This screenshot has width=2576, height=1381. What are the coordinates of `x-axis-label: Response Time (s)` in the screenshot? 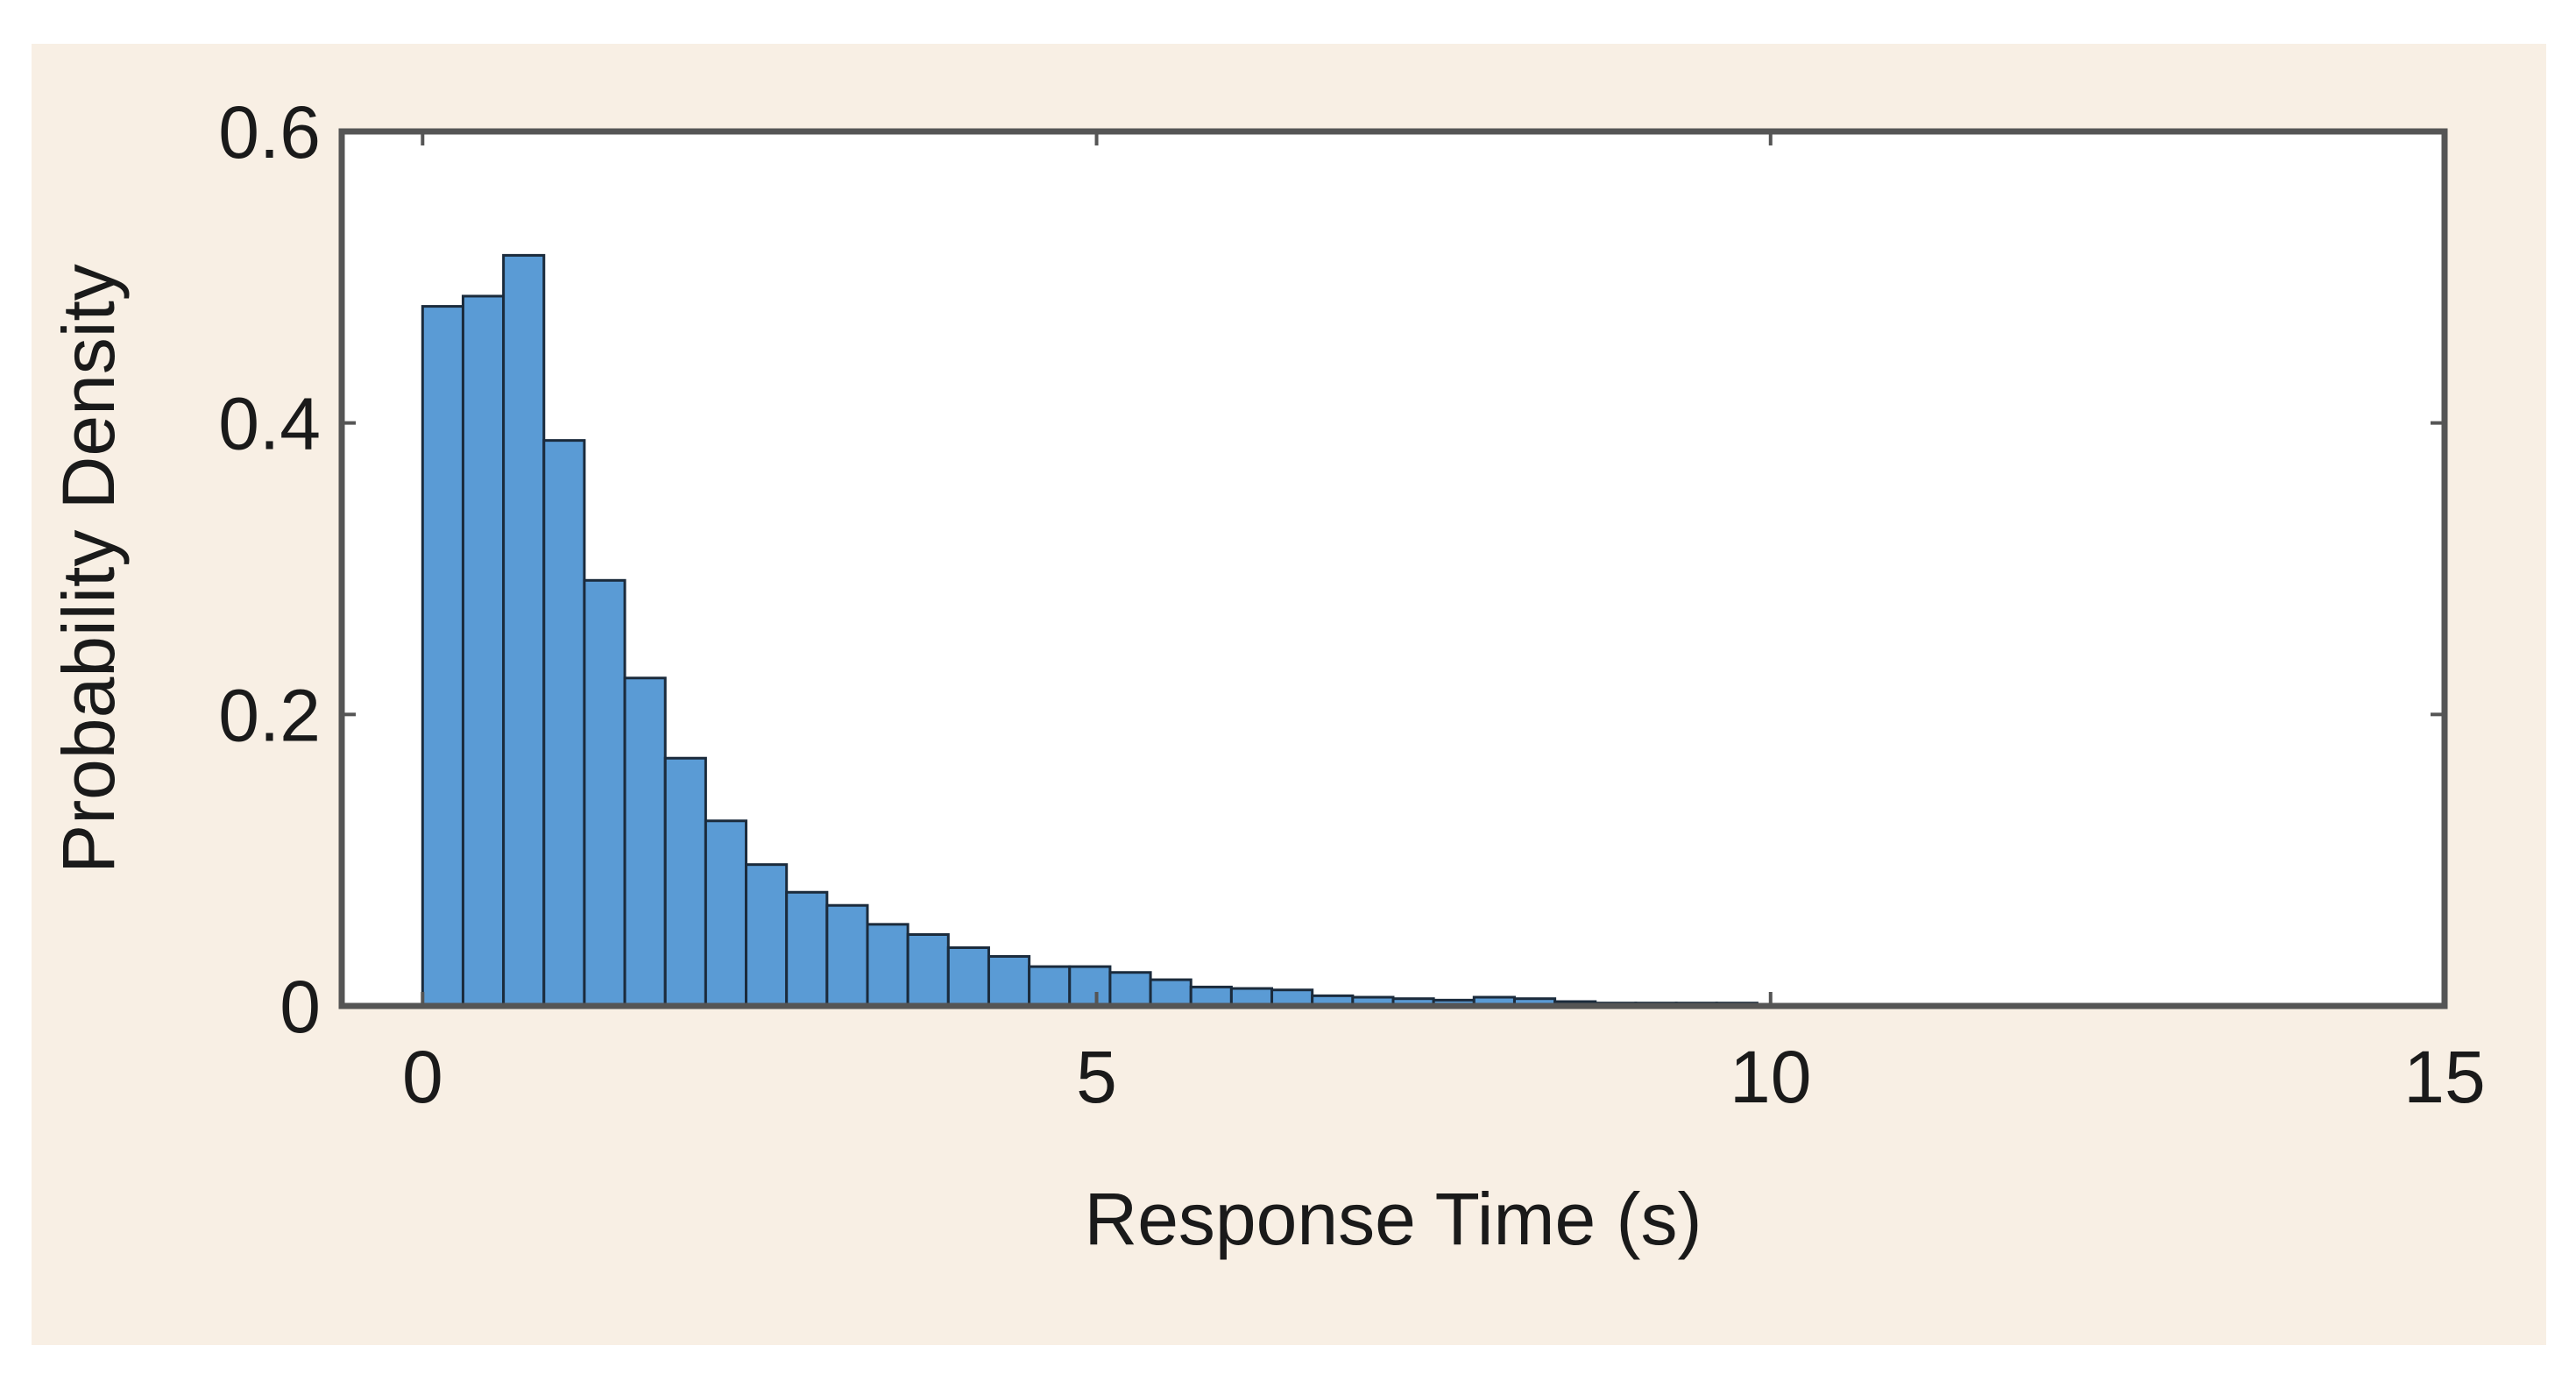 It's located at (1393, 1219).